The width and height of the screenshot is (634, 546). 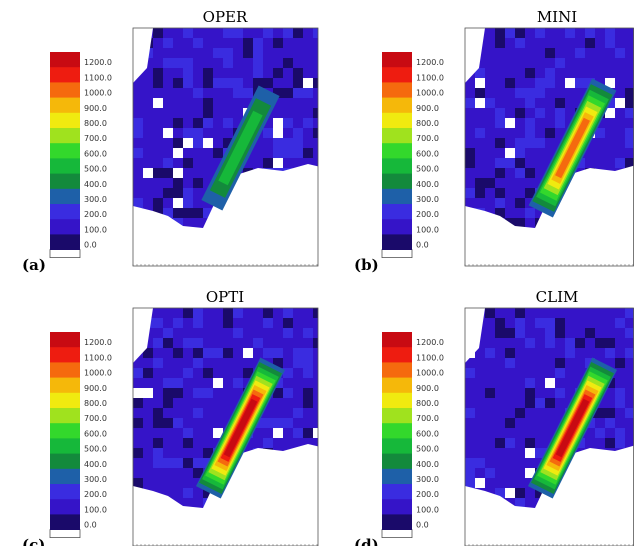 I want to click on colorbar-tick-label: 1100.0, so click(x=430, y=77).